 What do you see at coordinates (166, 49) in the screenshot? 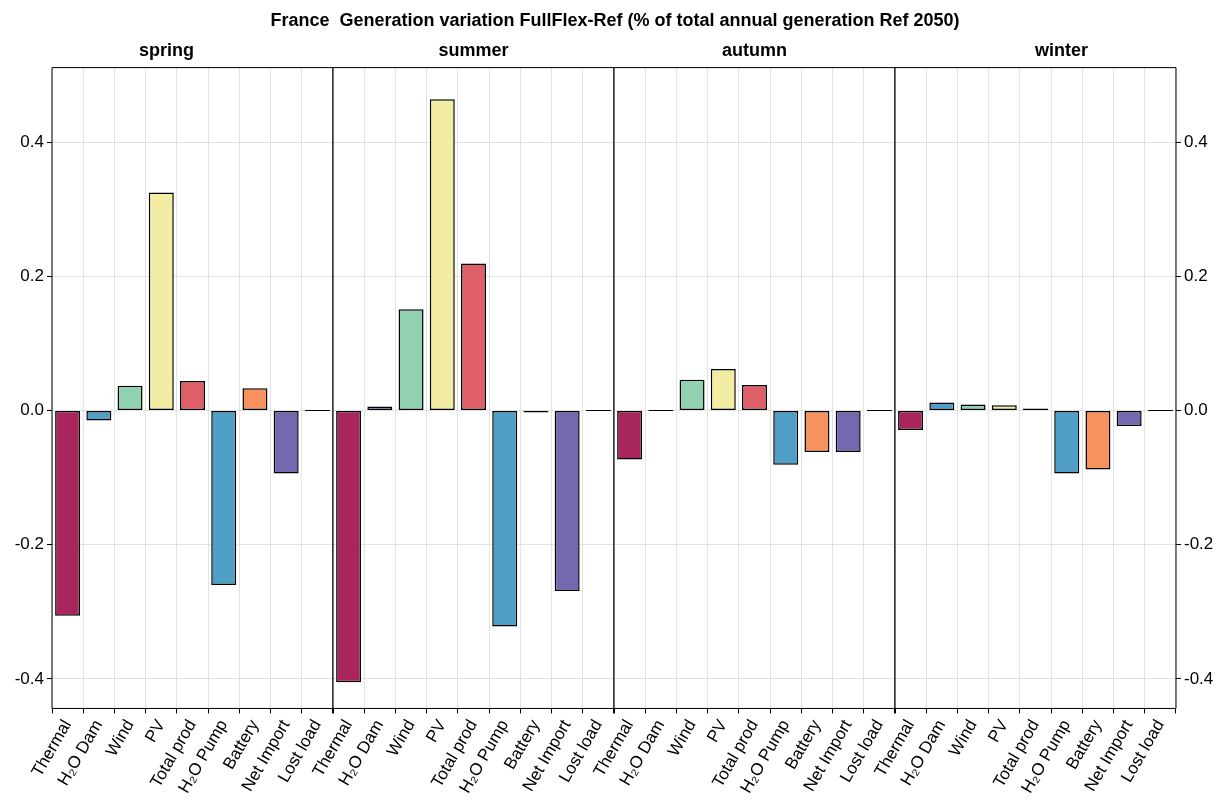
I see `chart-title: spring` at bounding box center [166, 49].